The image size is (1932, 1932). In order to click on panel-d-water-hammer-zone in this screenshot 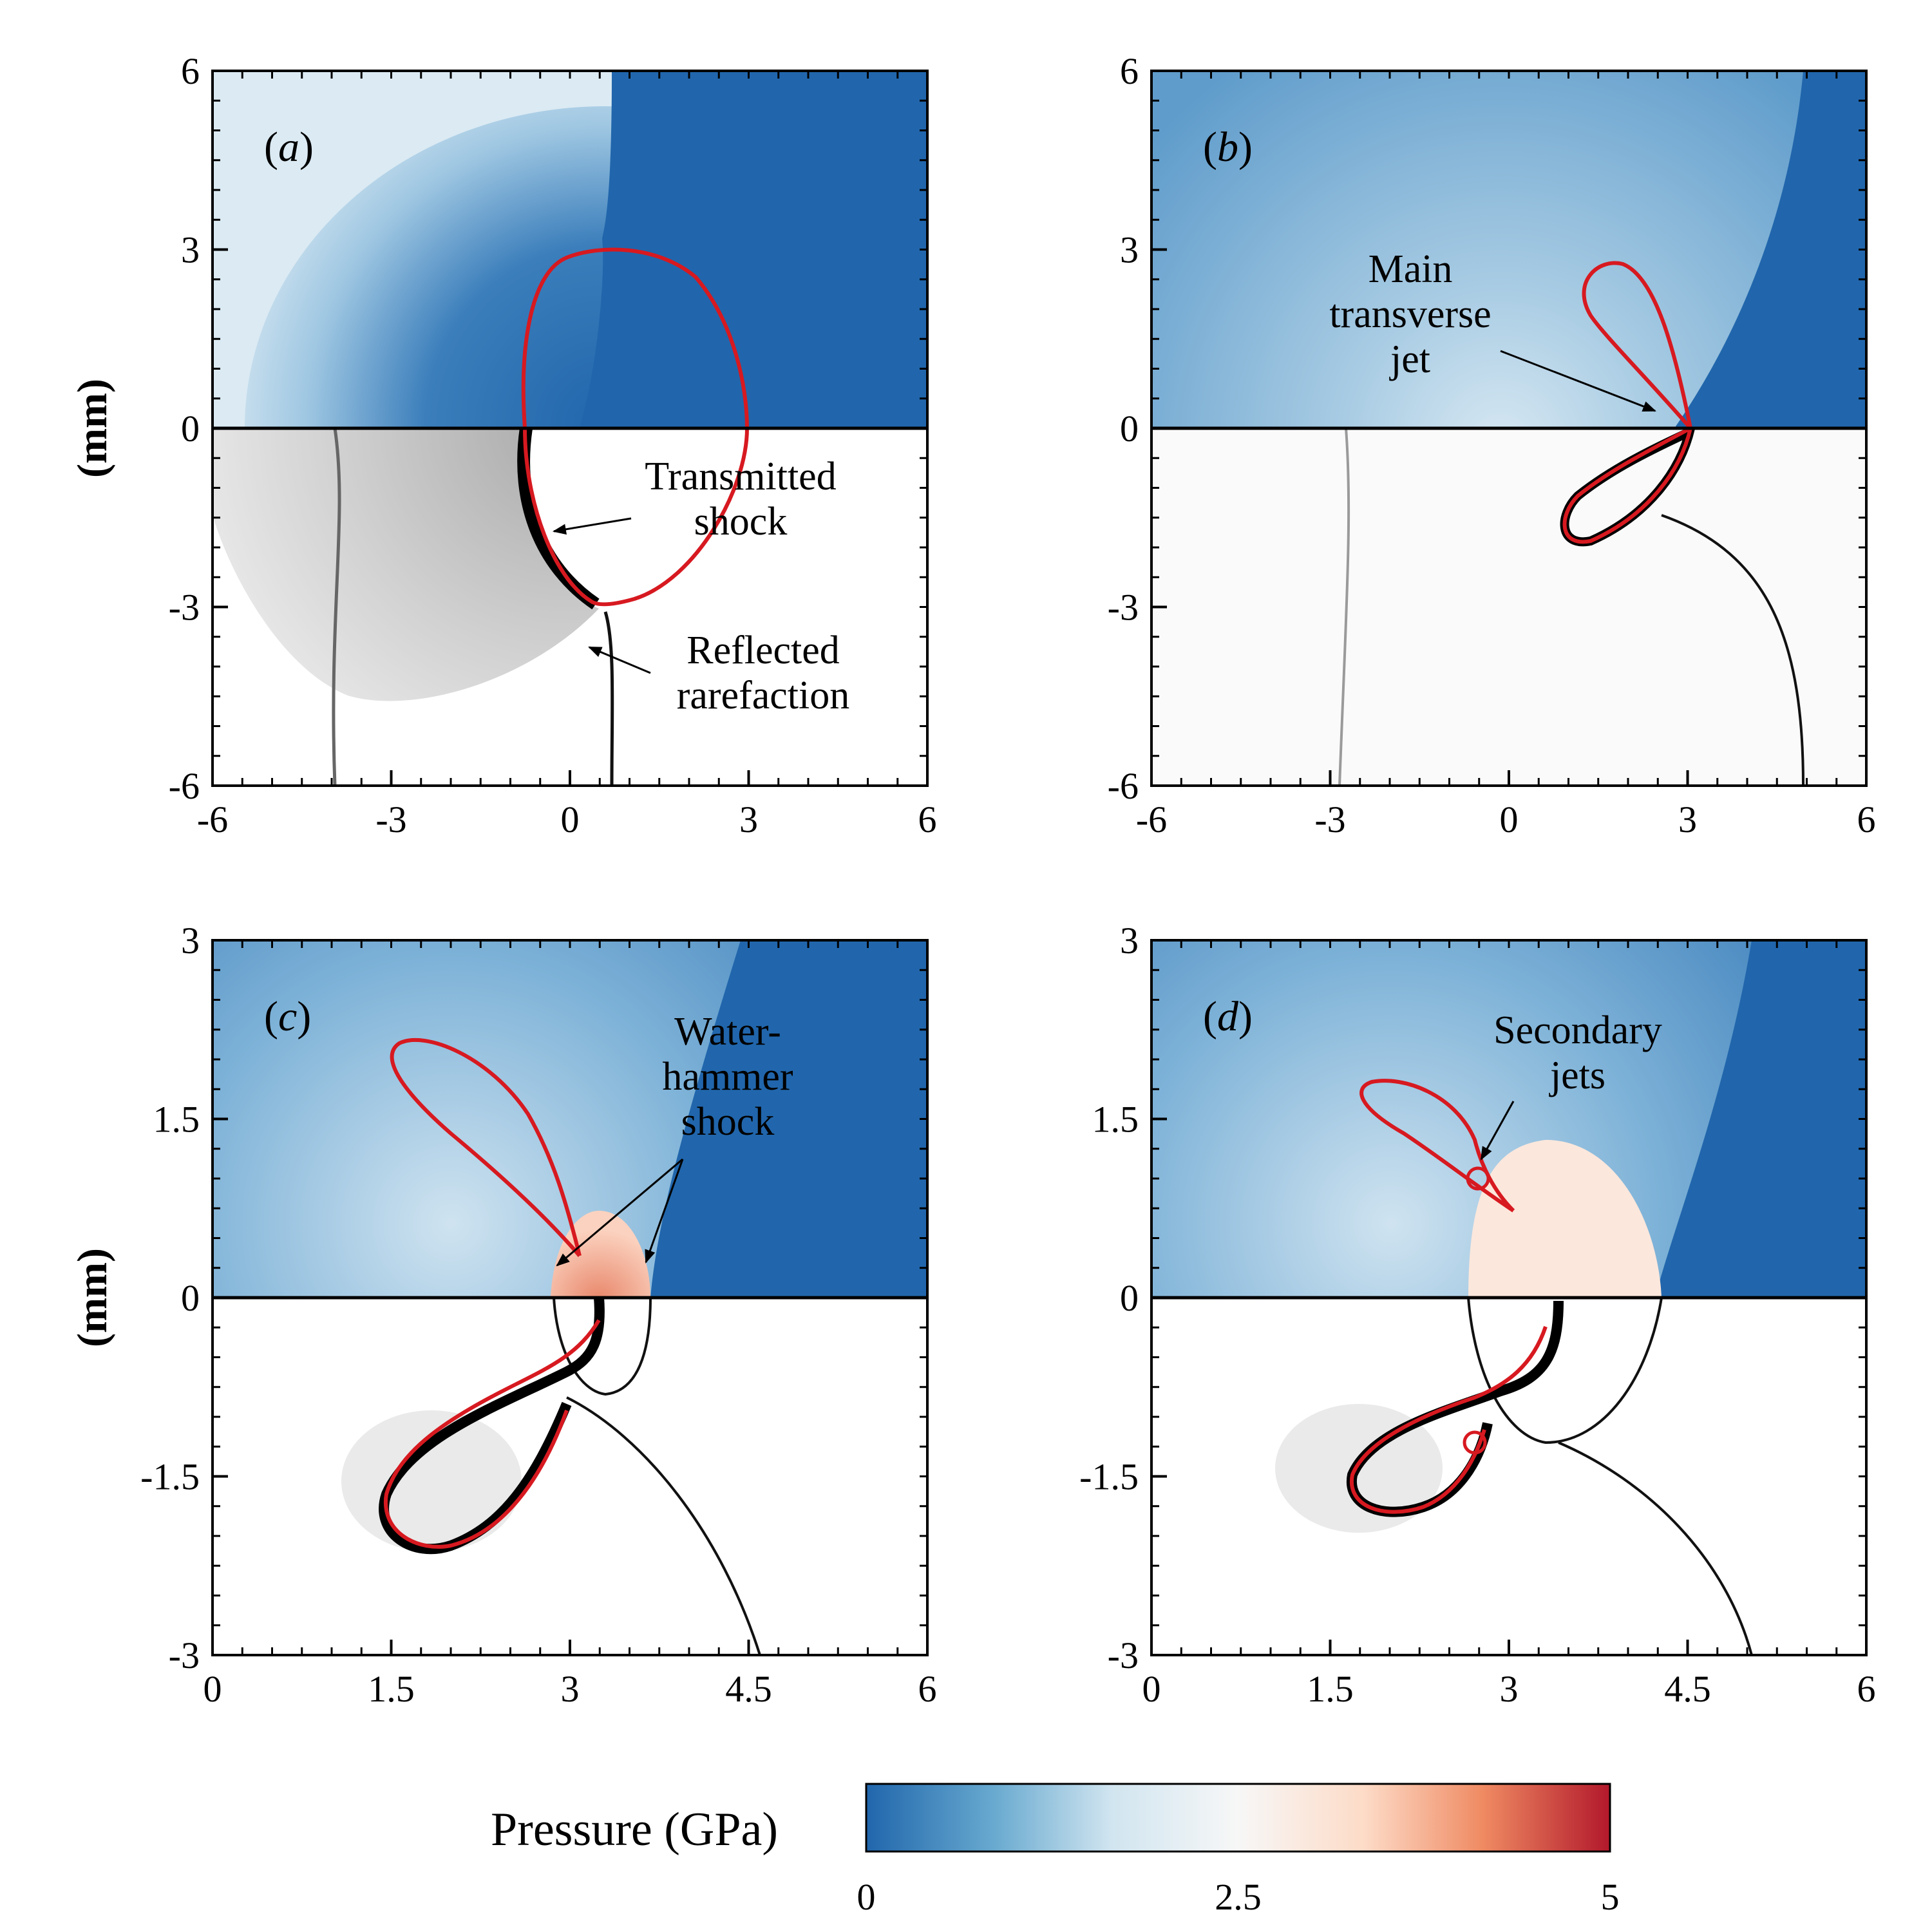, I will do `click(1565, 1219)`.